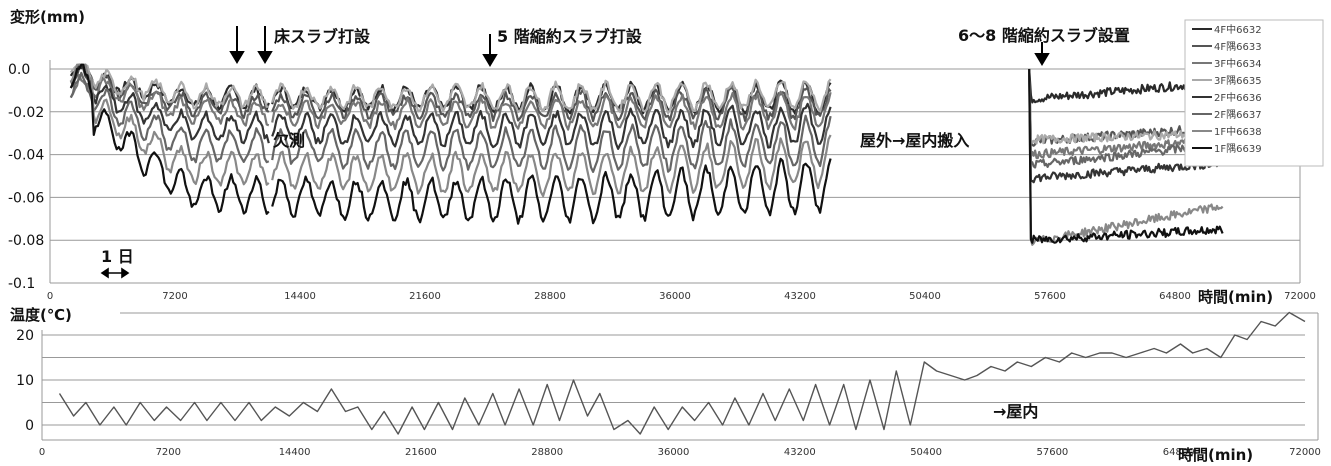  I want to click on temperature-x-tick-label: 72000, so click(1305, 452).